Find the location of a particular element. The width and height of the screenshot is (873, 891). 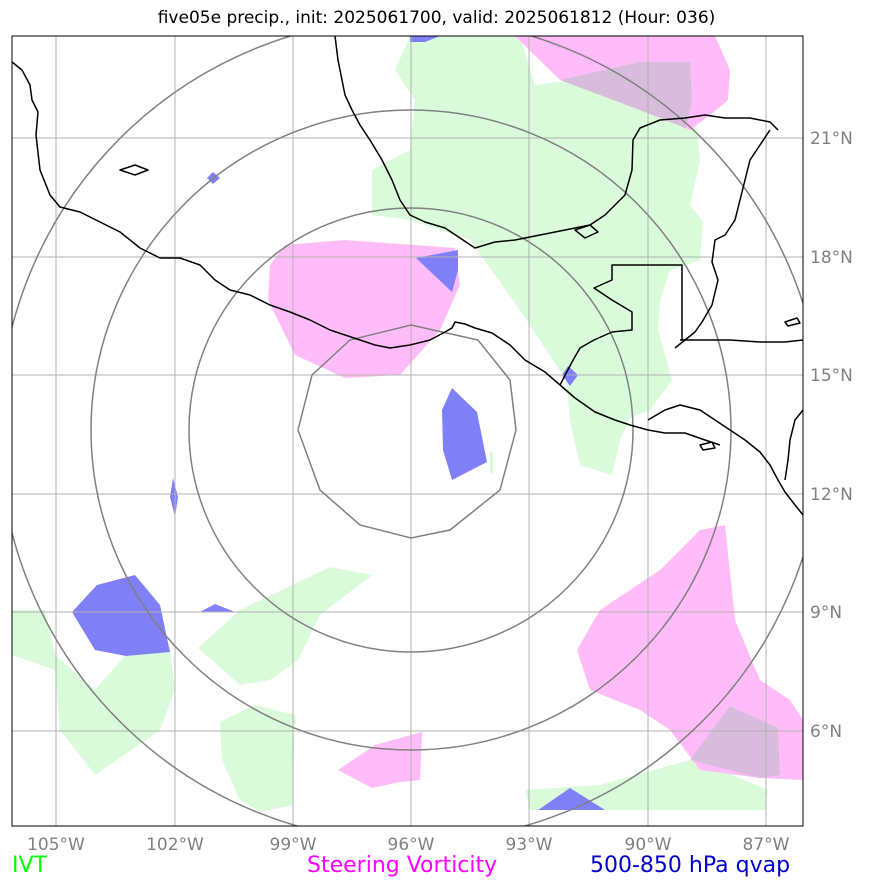

lat-tick-12: 12°N is located at coordinates (831, 495).